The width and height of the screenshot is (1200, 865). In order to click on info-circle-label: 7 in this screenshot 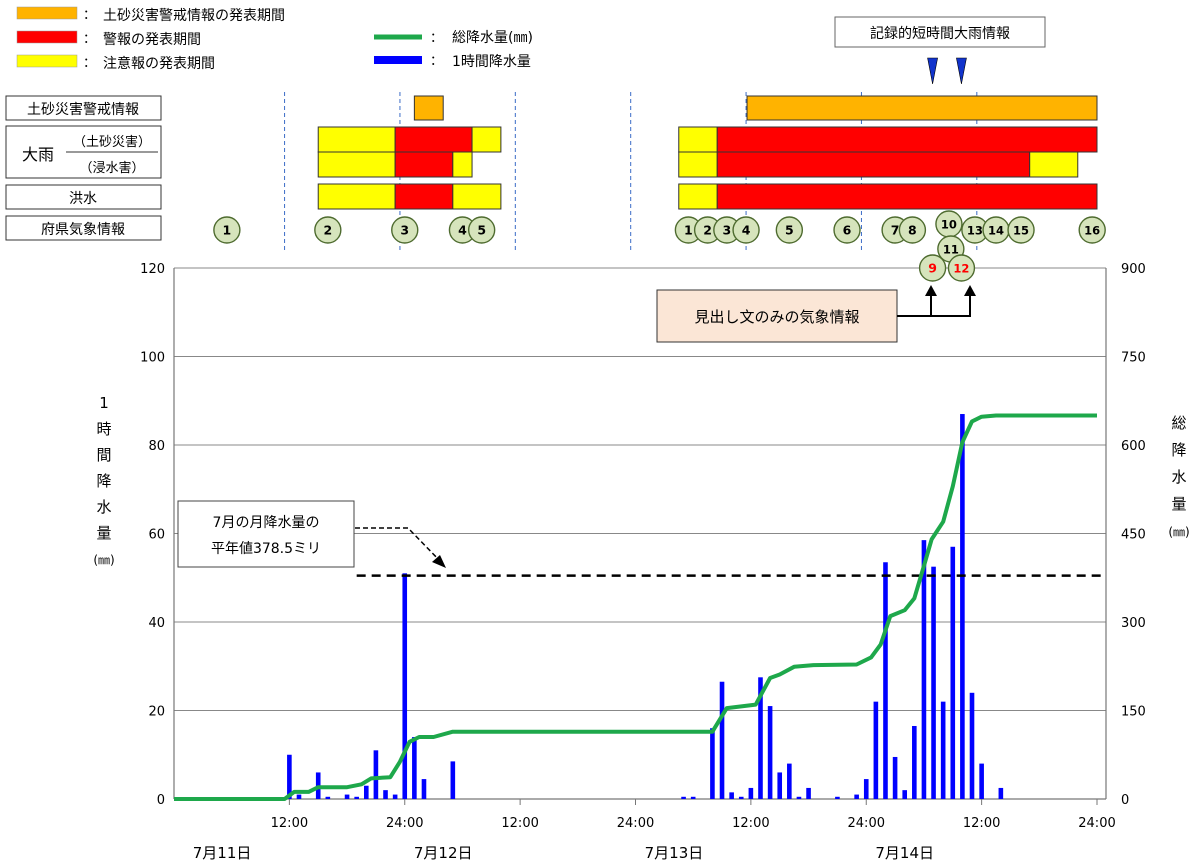, I will do `click(895, 230)`.